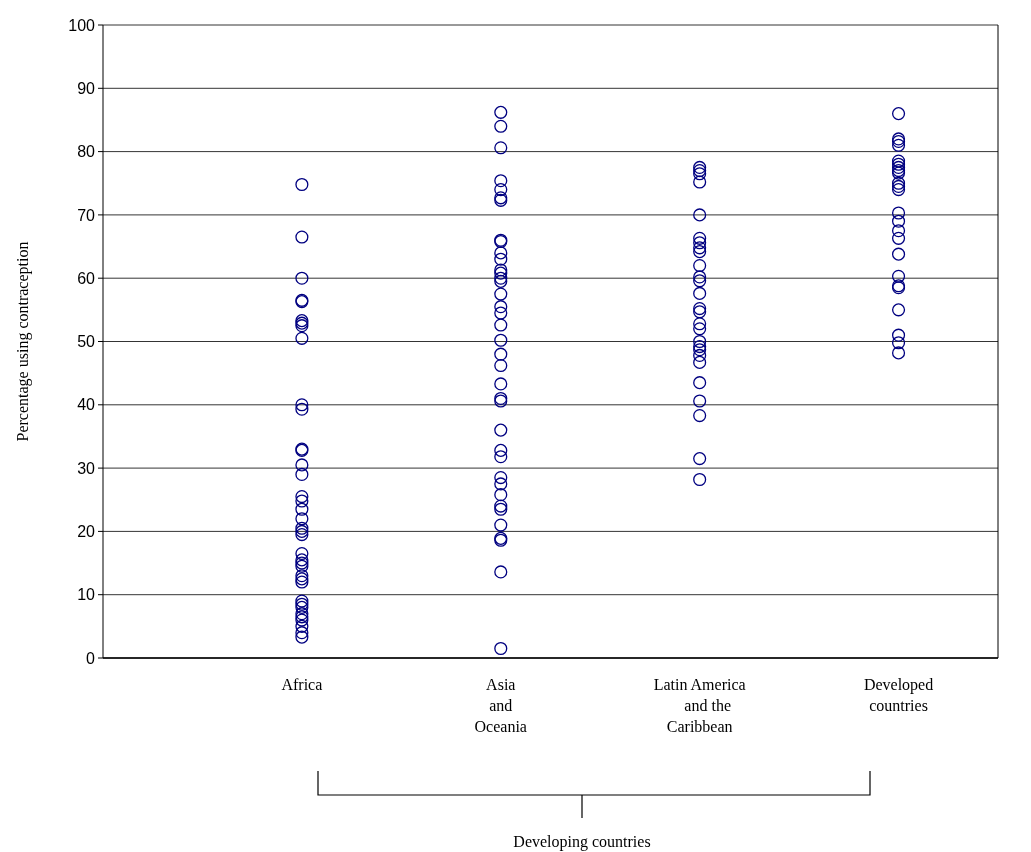 Image resolution: width=1031 pixels, height=852 pixels. Describe the element at coordinates (699, 705) in the screenshot. I see `x-tick-label: Latin America and the Caribbean` at that location.